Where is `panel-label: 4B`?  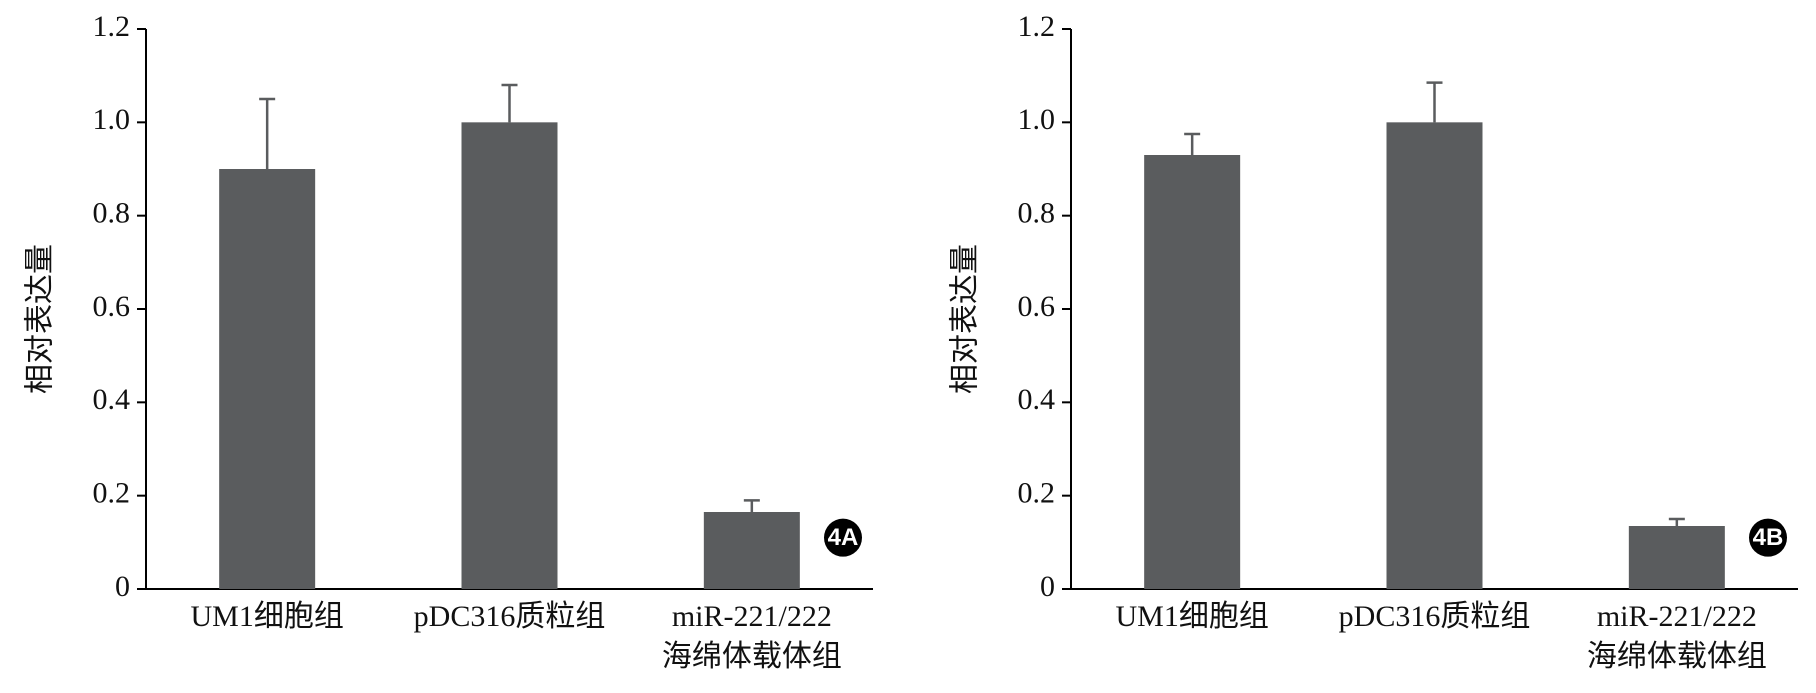
panel-label: 4B is located at coordinates (1768, 537).